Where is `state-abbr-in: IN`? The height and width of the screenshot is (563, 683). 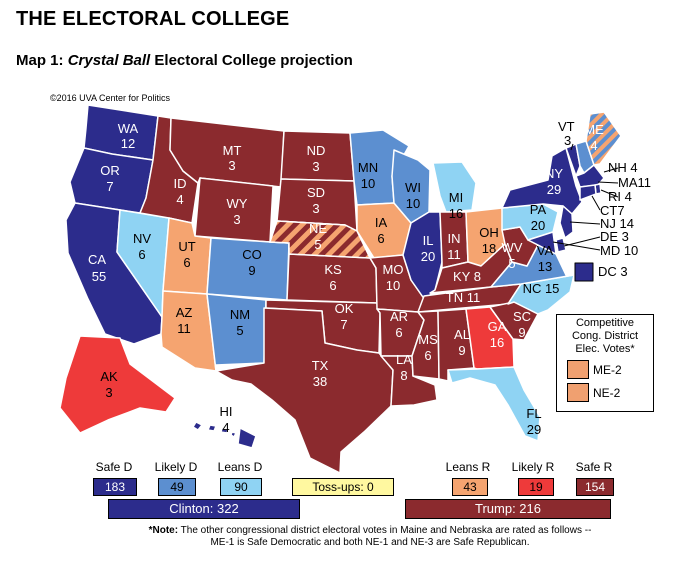 state-abbr-in: IN is located at coordinates (454, 238).